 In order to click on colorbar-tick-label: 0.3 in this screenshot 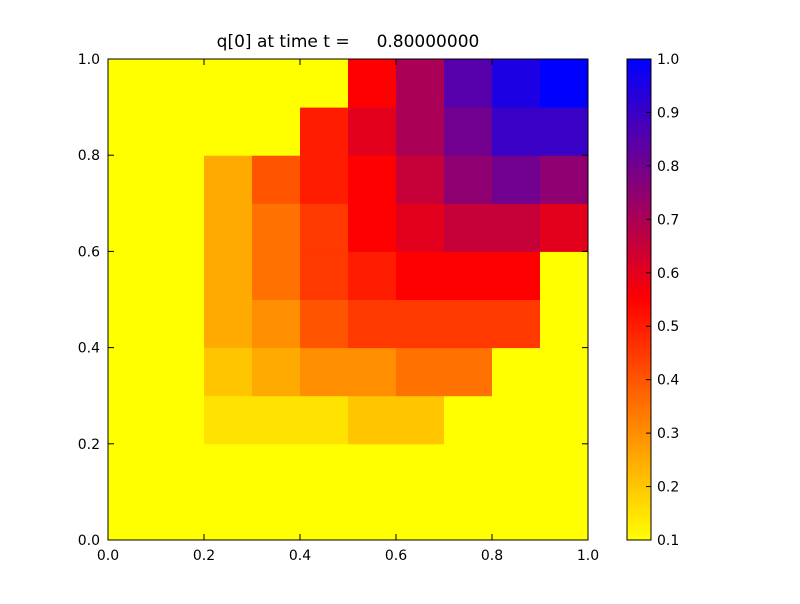, I will do `click(668, 434)`.